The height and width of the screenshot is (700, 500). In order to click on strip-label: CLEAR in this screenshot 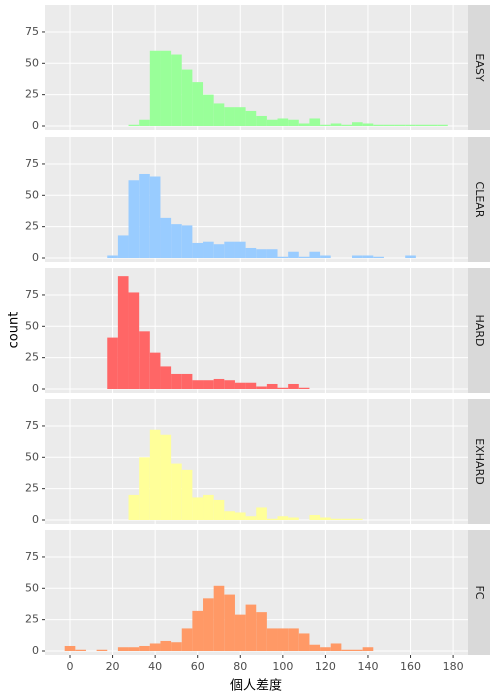, I will do `click(479, 200)`.